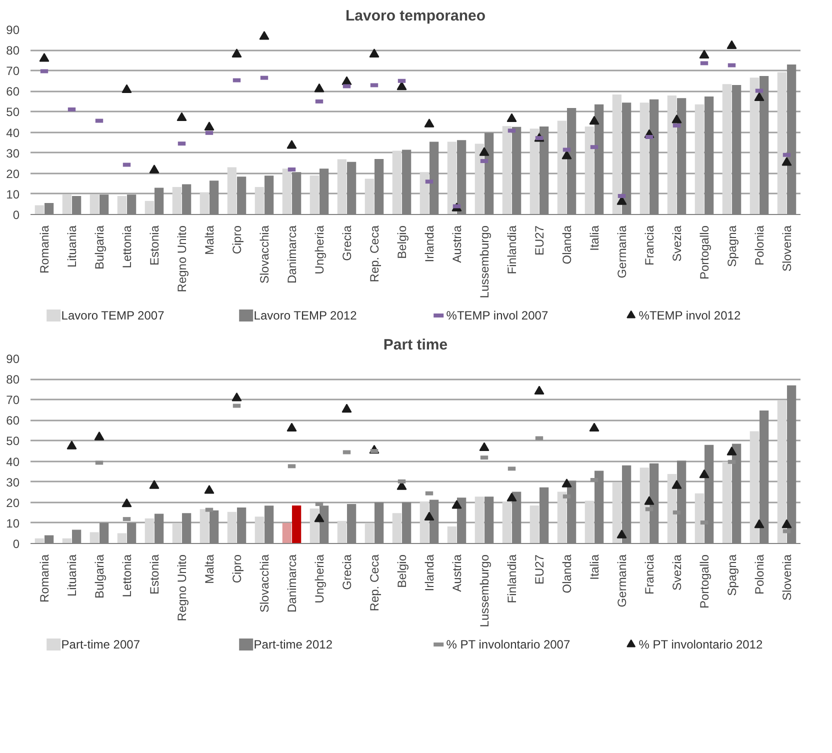 The width and height of the screenshot is (832, 753). I want to click on legend-label: %TEMP invol 2007, so click(497, 315).